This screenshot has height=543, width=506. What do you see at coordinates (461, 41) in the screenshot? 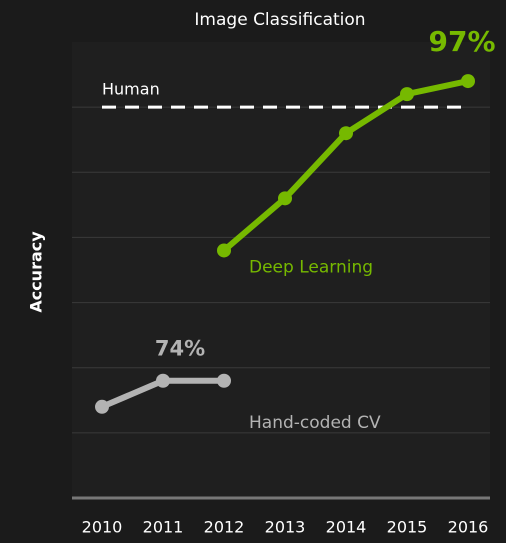
I see `value-label: 97%` at bounding box center [461, 41].